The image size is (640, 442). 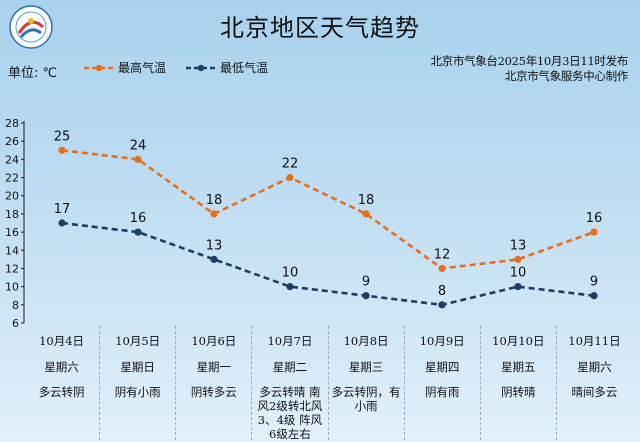 I want to click on forecast-column: 10月9日星期四阴有雨, so click(x=443, y=383).